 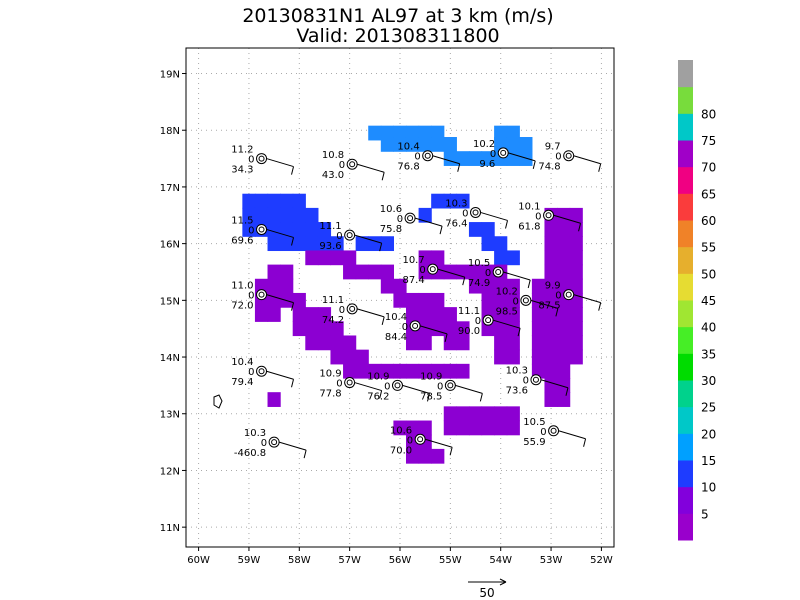 What do you see at coordinates (333, 155) in the screenshot?
I see `station-value-top: 10.8` at bounding box center [333, 155].